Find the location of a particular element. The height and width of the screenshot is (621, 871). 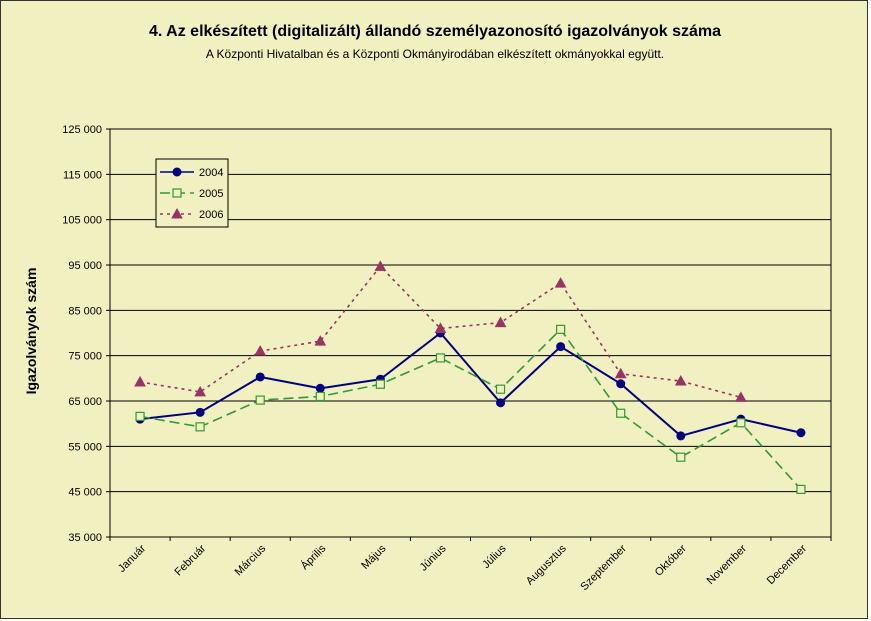

x-tick-label: Október is located at coordinates (671, 560).